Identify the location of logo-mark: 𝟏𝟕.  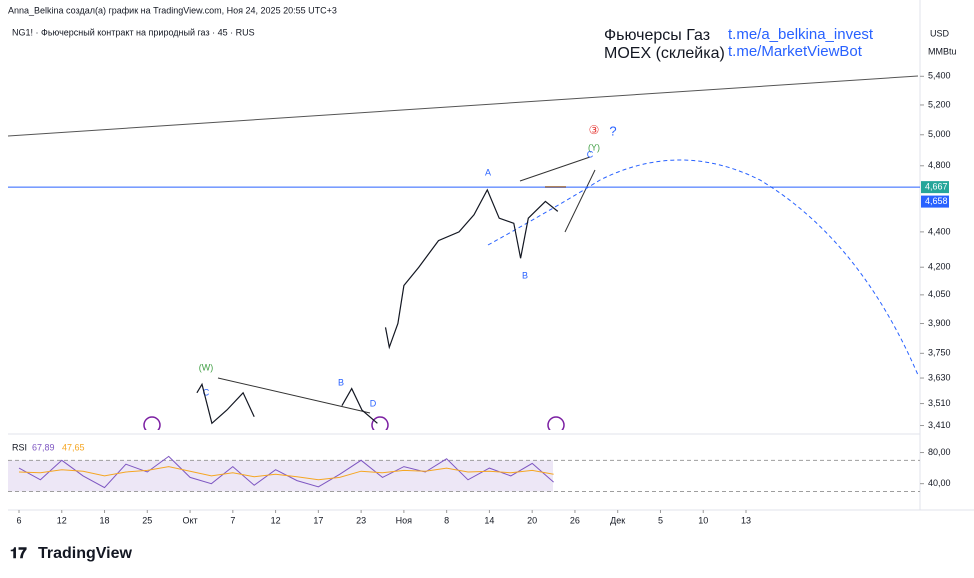
(18, 553).